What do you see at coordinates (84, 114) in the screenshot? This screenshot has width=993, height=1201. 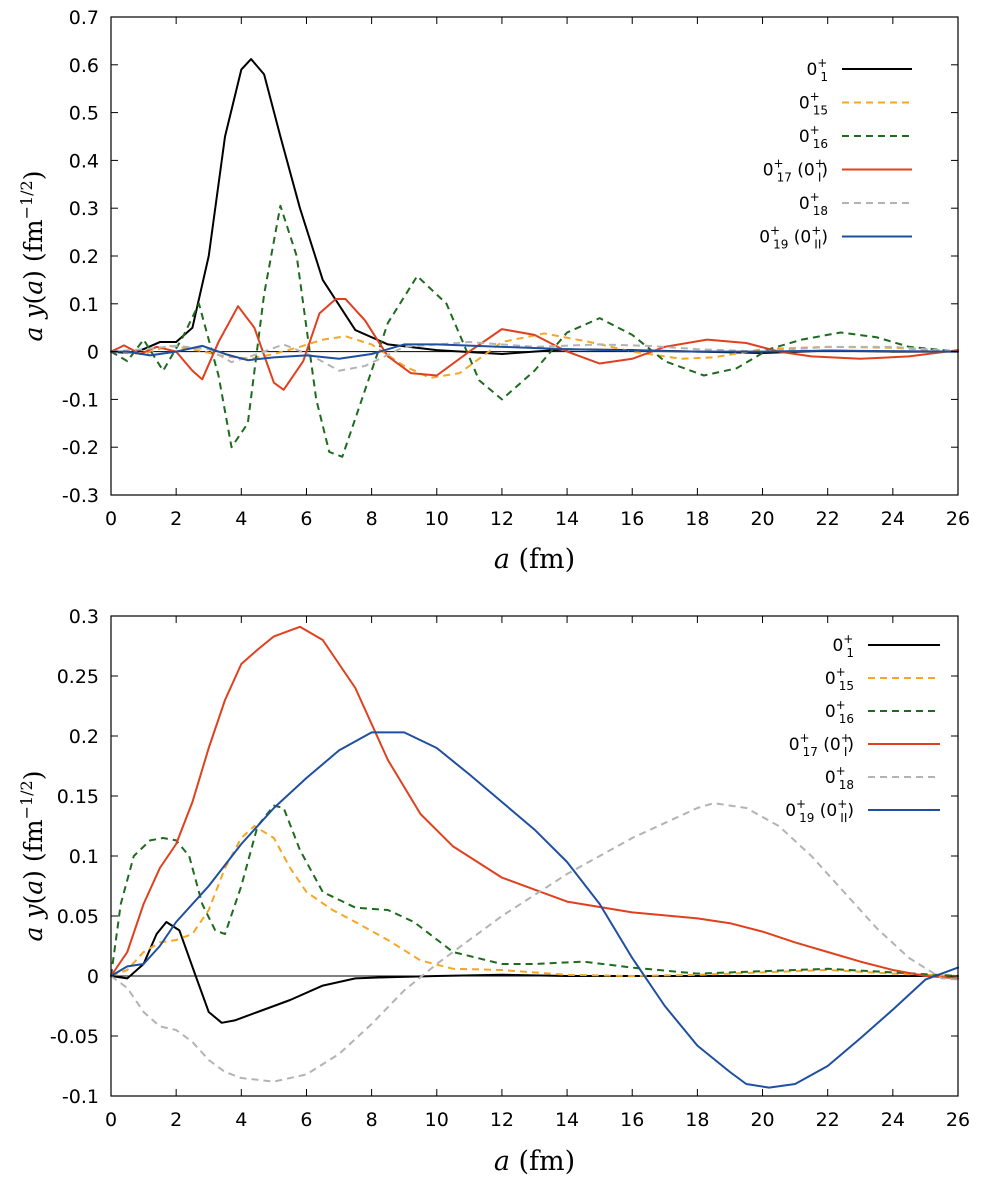 I see `y-tick-label: 0.5` at bounding box center [84, 114].